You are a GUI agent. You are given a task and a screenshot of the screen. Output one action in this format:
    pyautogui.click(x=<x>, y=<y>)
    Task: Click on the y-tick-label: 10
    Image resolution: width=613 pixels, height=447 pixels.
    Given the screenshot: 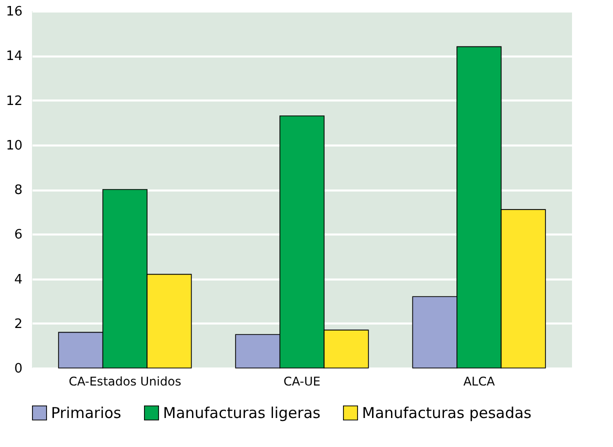 What is the action you would take?
    pyautogui.click(x=14, y=146)
    